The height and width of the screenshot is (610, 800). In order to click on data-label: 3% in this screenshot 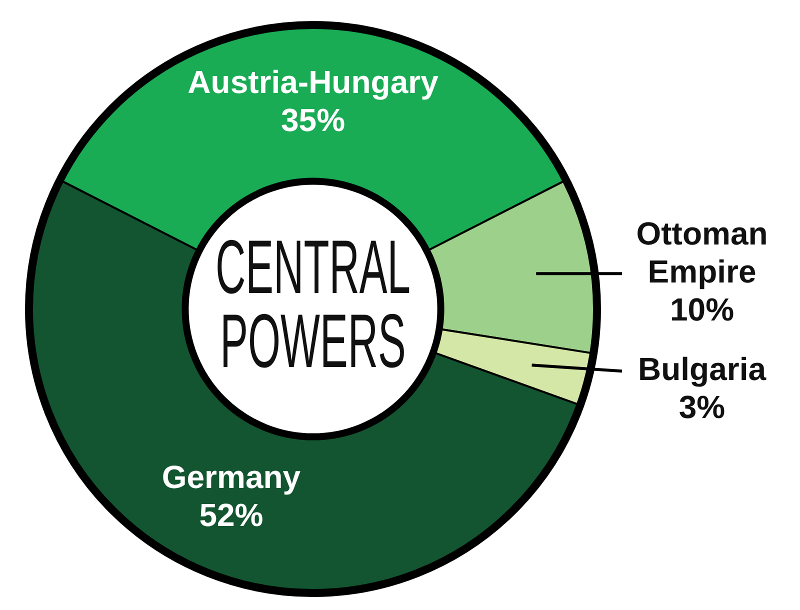, I will do `click(702, 407)`.